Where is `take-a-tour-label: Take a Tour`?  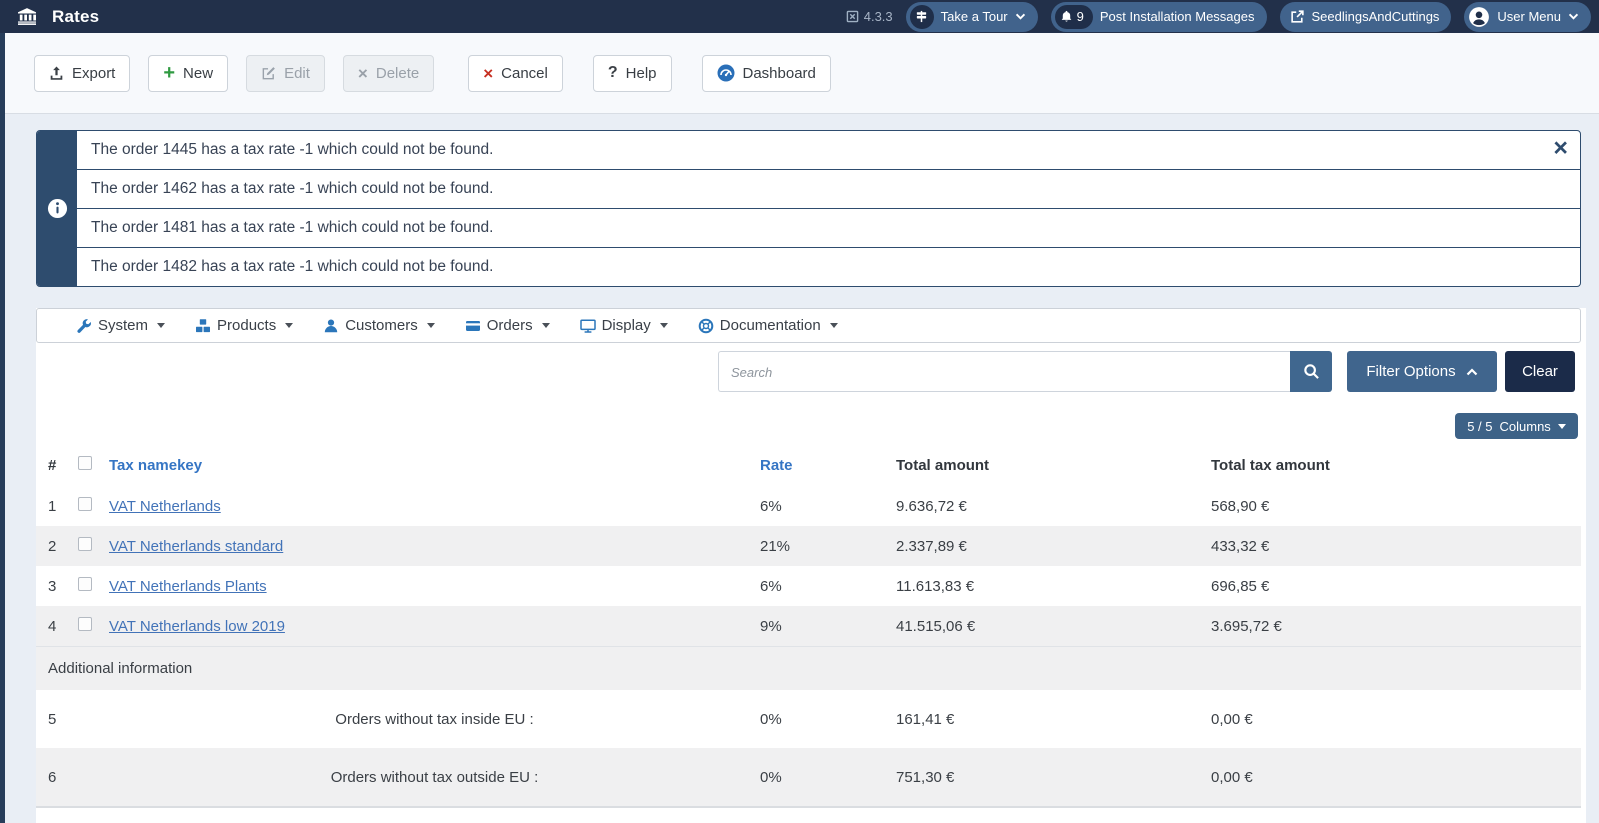 take-a-tour-label: Take a Tour is located at coordinates (974, 16).